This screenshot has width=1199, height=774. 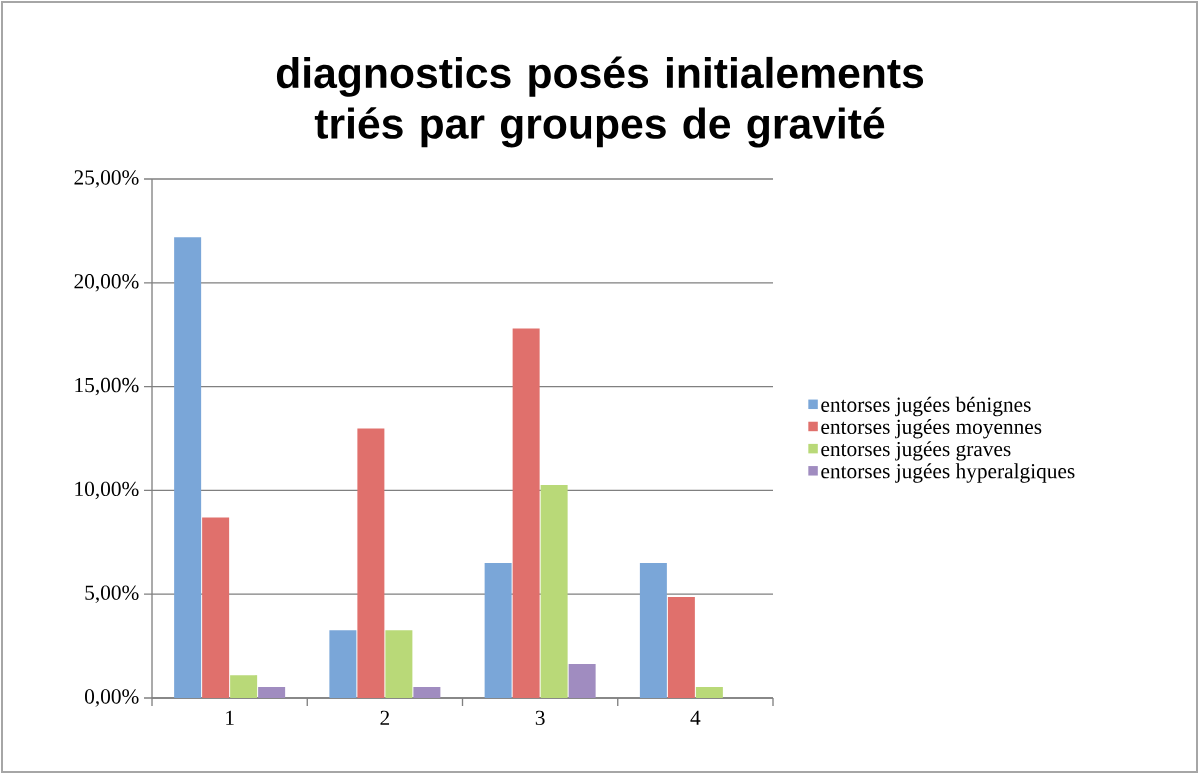 I want to click on y-tick-label: 20,00%, so click(x=106, y=283).